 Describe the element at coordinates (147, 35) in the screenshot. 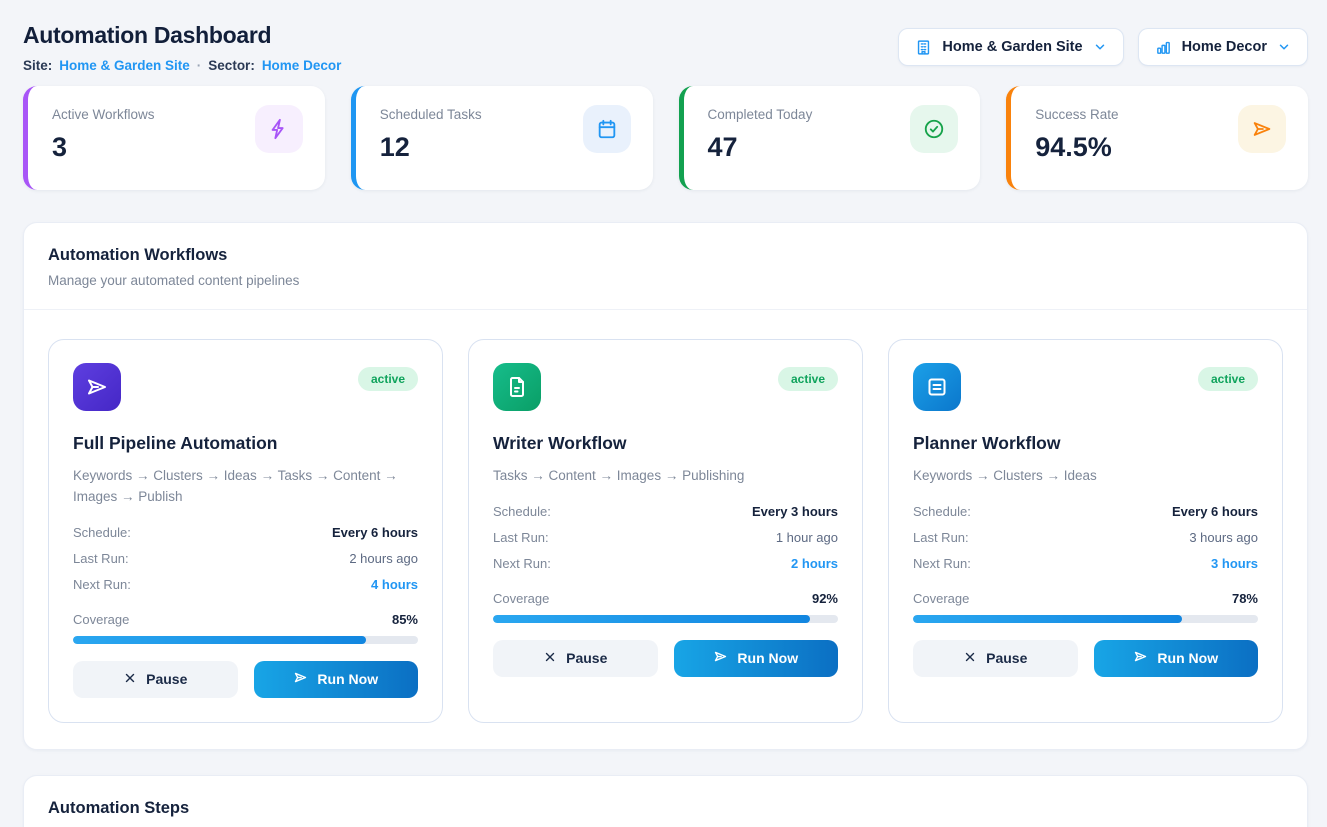

I see `page-title: Automation Dashboard` at that location.